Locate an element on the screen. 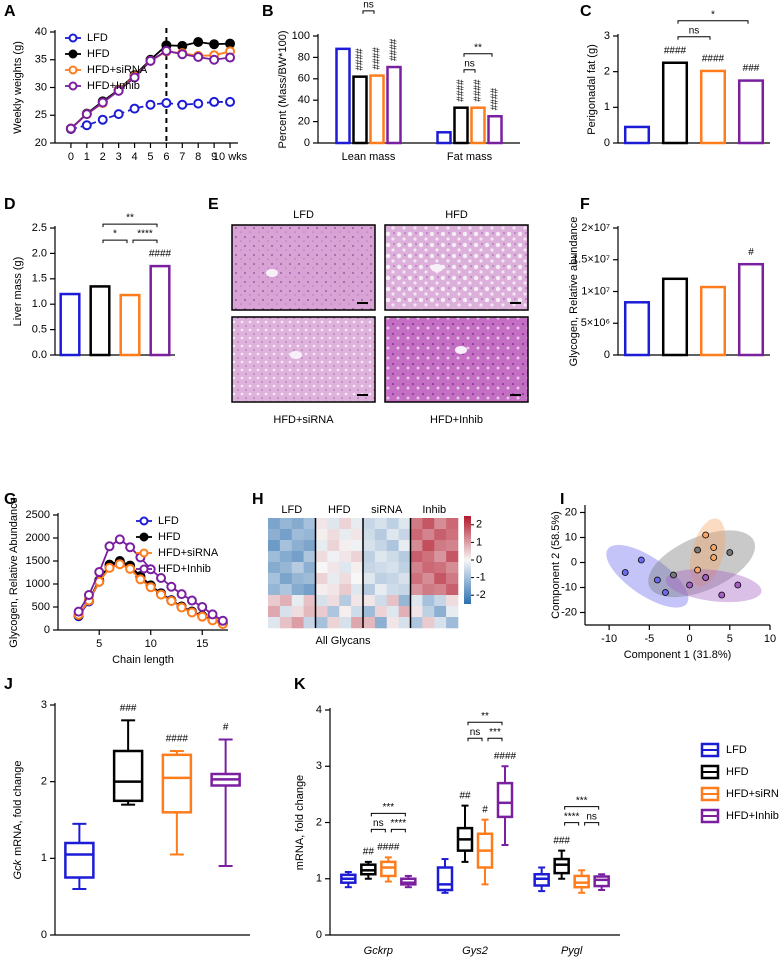 Image resolution: width=779 pixels, height=974 pixels. colorbar-tick-label: -1 is located at coordinates (481, 578).